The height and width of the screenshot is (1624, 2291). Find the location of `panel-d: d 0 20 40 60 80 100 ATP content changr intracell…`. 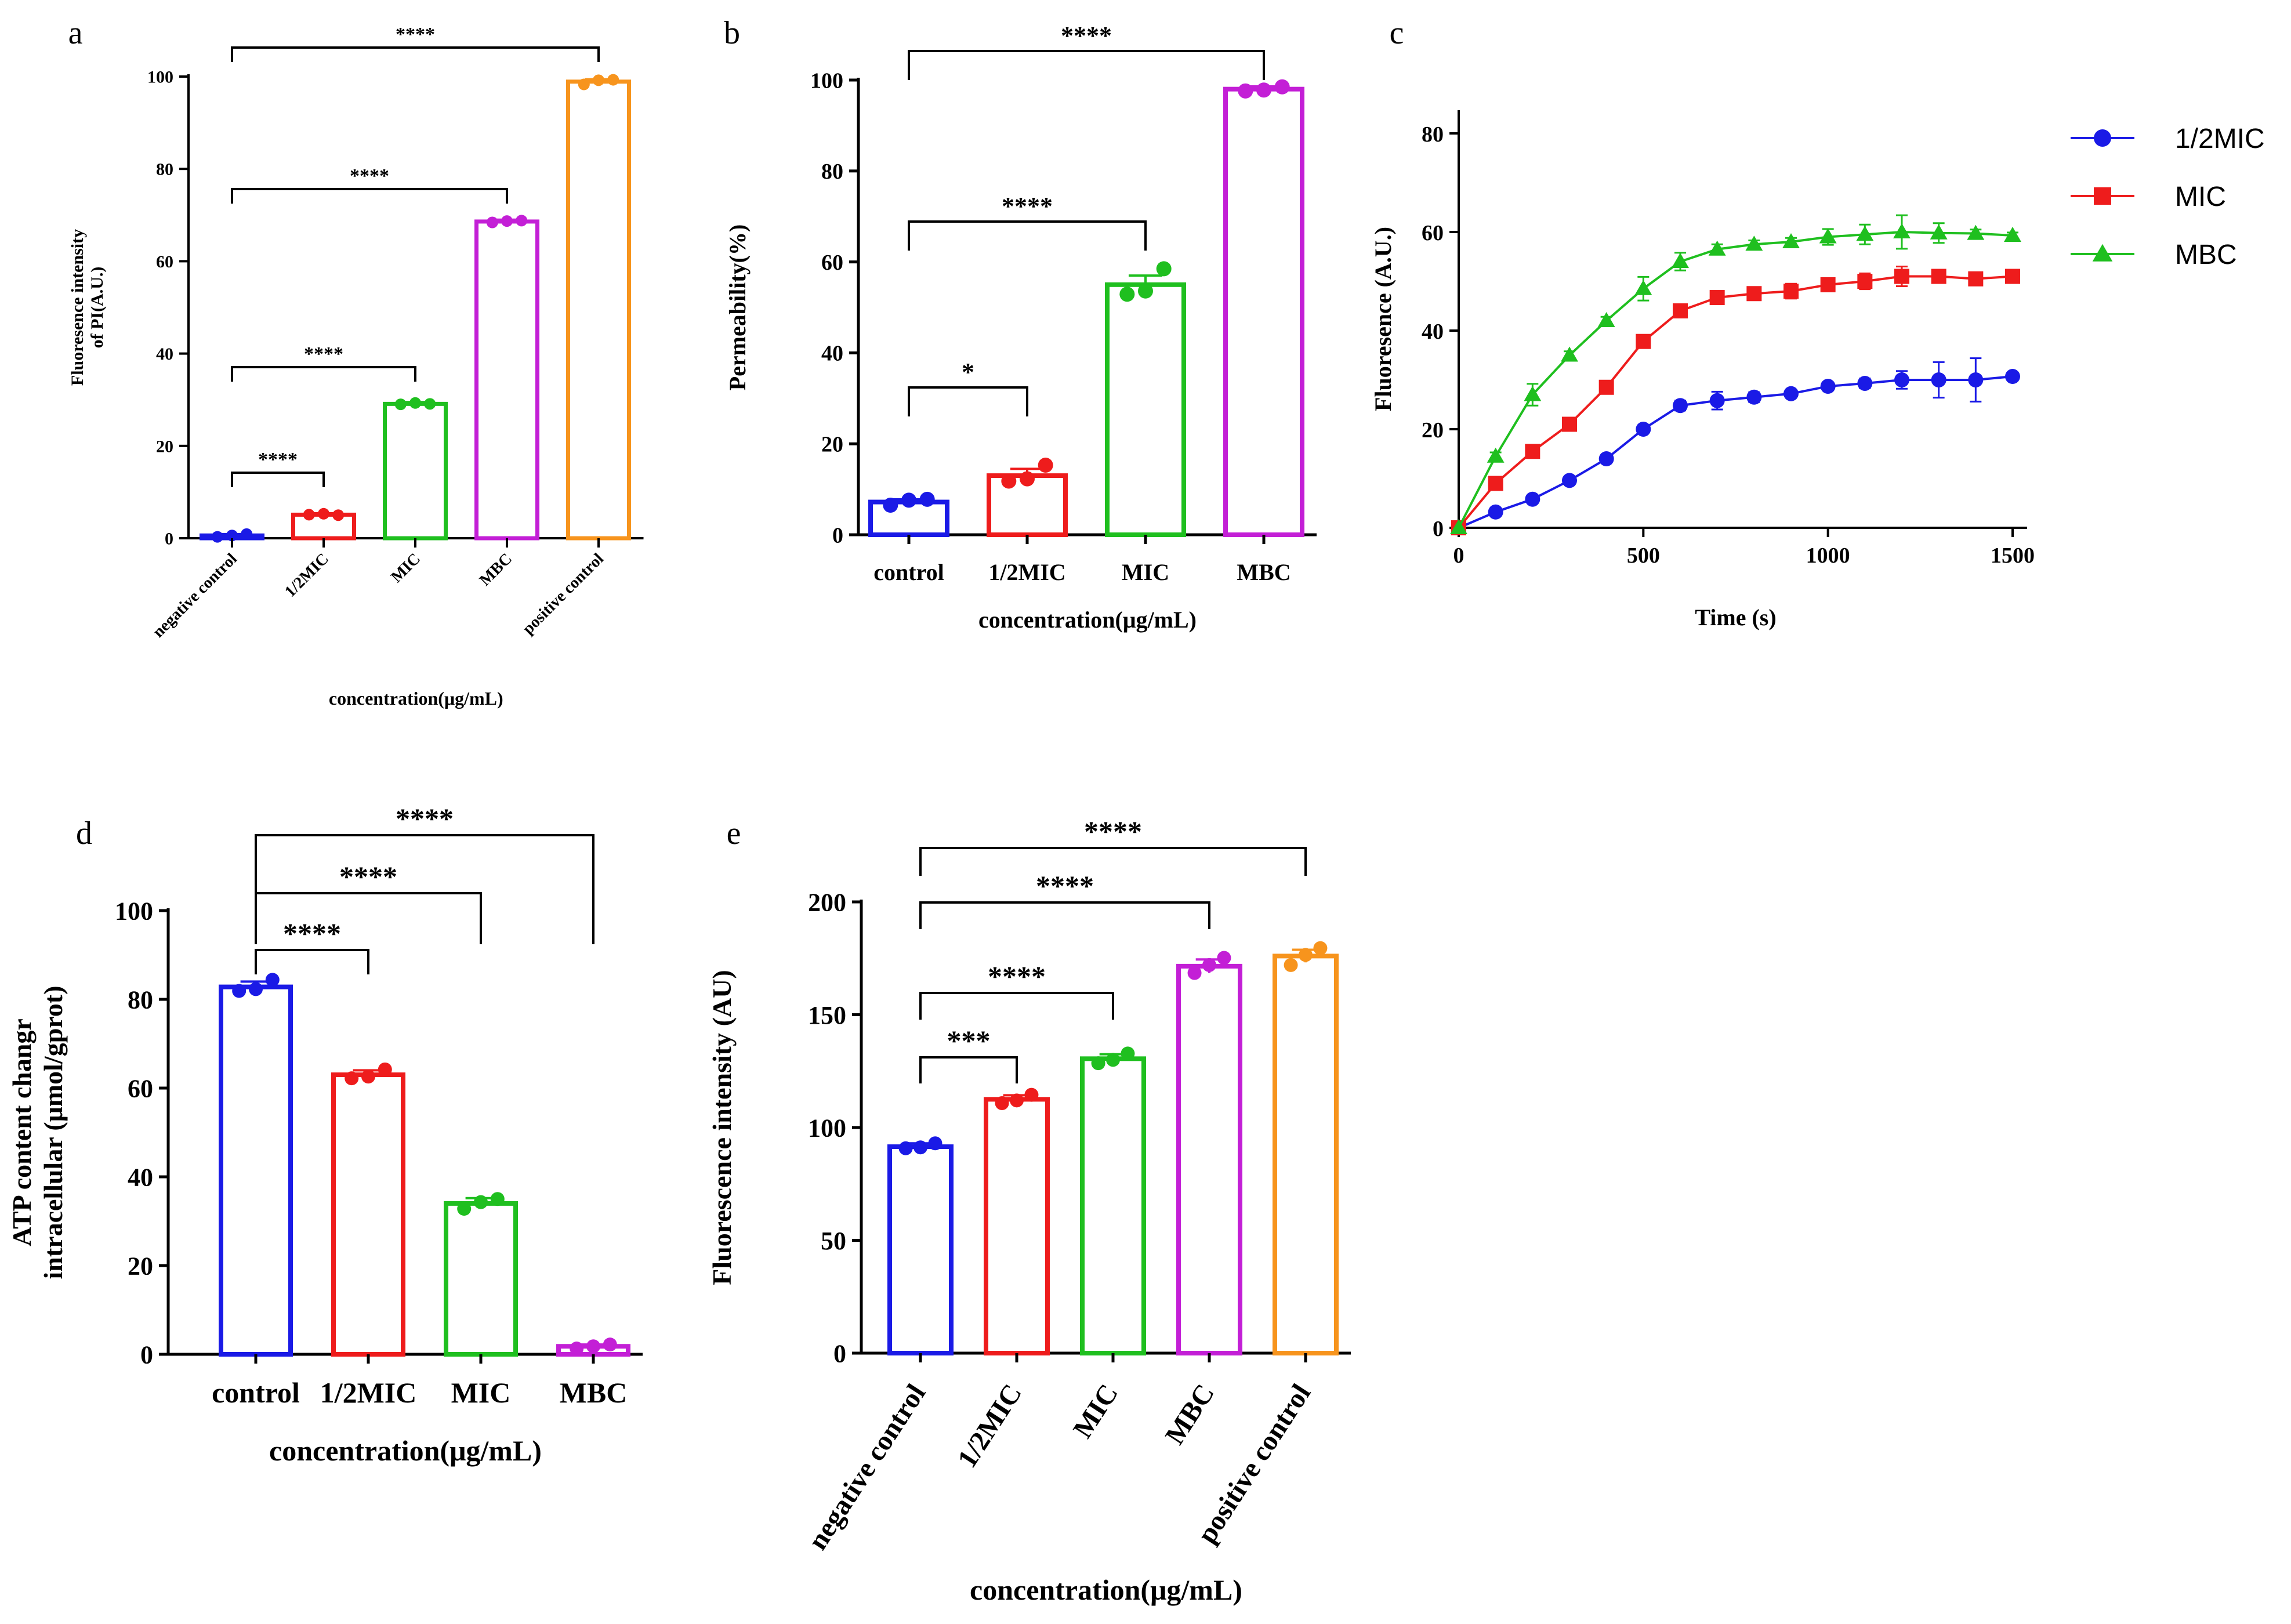

panel-d: d 0 20 40 60 80 100 ATP content changr intracell… is located at coordinates (325, 1134).